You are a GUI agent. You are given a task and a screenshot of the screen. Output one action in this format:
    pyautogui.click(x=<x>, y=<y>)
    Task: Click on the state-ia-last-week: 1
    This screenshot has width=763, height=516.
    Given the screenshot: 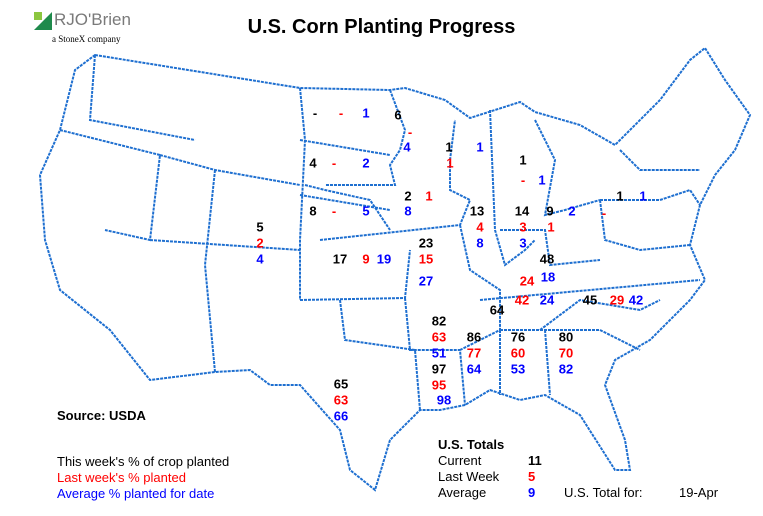 What is the action you would take?
    pyautogui.click(x=429, y=196)
    